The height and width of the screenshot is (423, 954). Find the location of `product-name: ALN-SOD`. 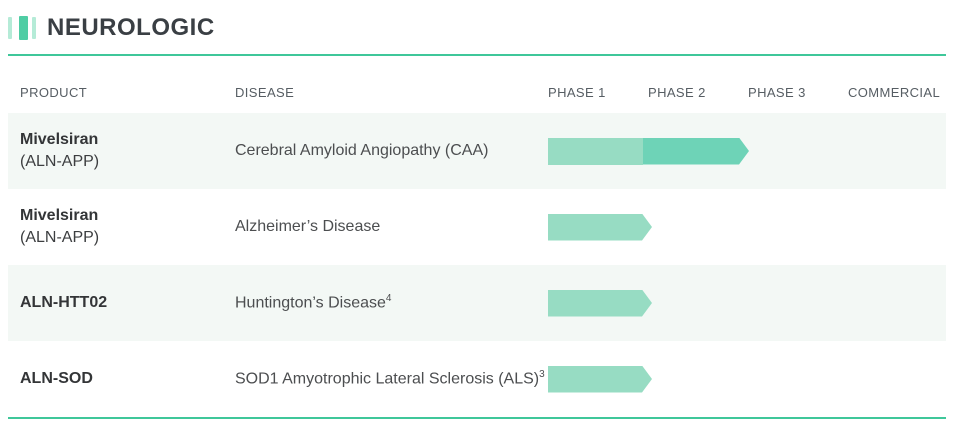

product-name: ALN-SOD is located at coordinates (56, 378).